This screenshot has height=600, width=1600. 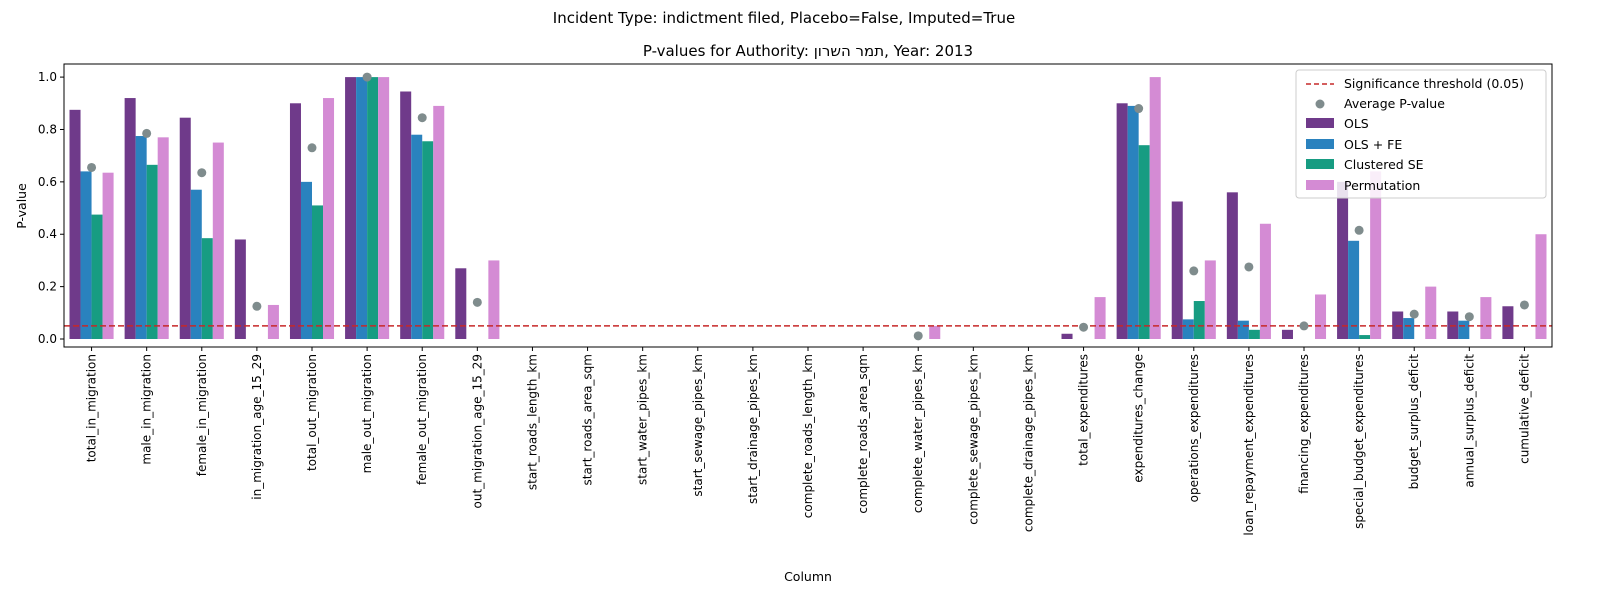 What do you see at coordinates (92, 408) in the screenshot?
I see `x-tick-label-0: total_in_migration` at bounding box center [92, 408].